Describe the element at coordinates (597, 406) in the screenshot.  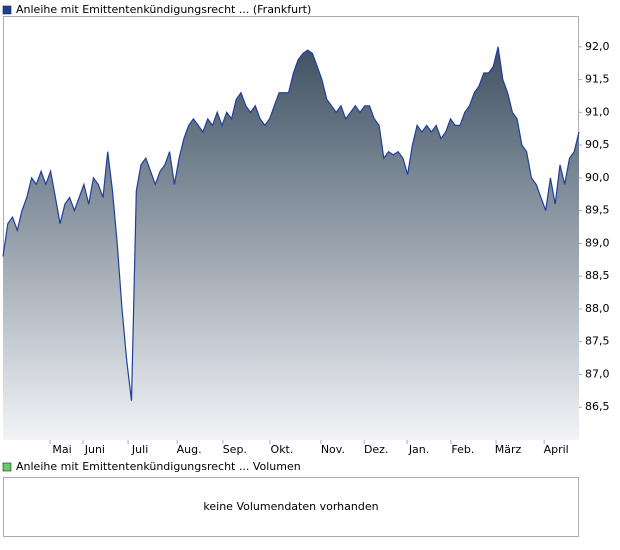
I see `y-tick-label: 86,5` at that location.